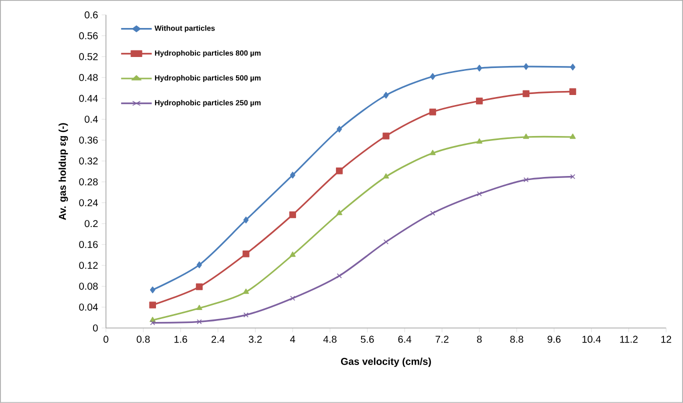  What do you see at coordinates (386, 362) in the screenshot?
I see `x-axis-title: Gas velocity (cm/s)` at bounding box center [386, 362].